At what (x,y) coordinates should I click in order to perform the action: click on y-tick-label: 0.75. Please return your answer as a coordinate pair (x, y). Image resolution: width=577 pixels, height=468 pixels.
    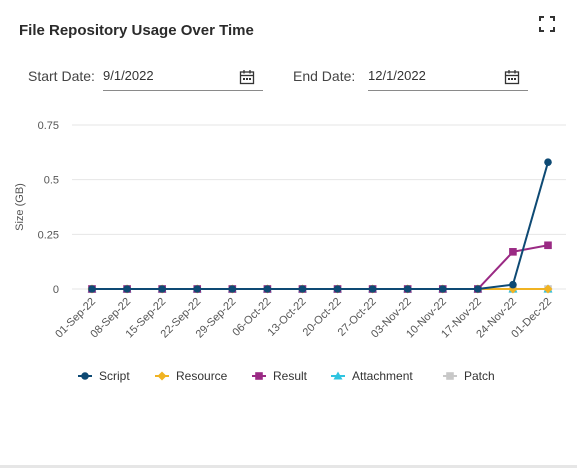
    Looking at the image, I should click on (48, 126).